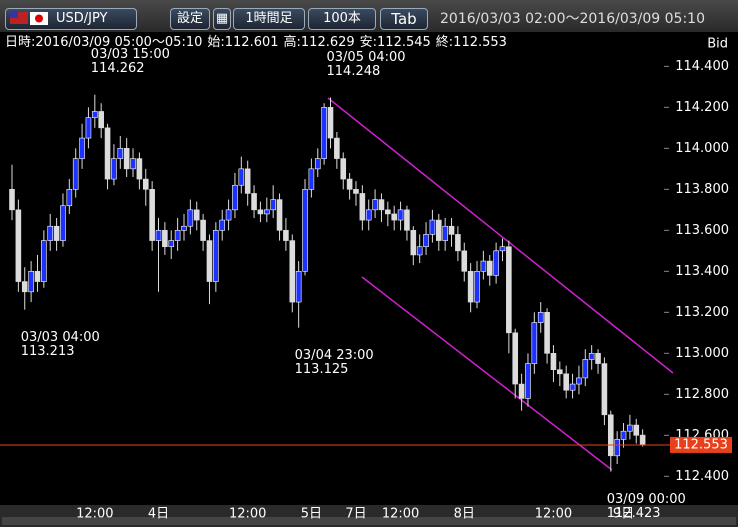 This screenshot has width=738, height=527. What do you see at coordinates (130, 54) in the screenshot?
I see `annotation-time: 03/03 15:00` at bounding box center [130, 54].